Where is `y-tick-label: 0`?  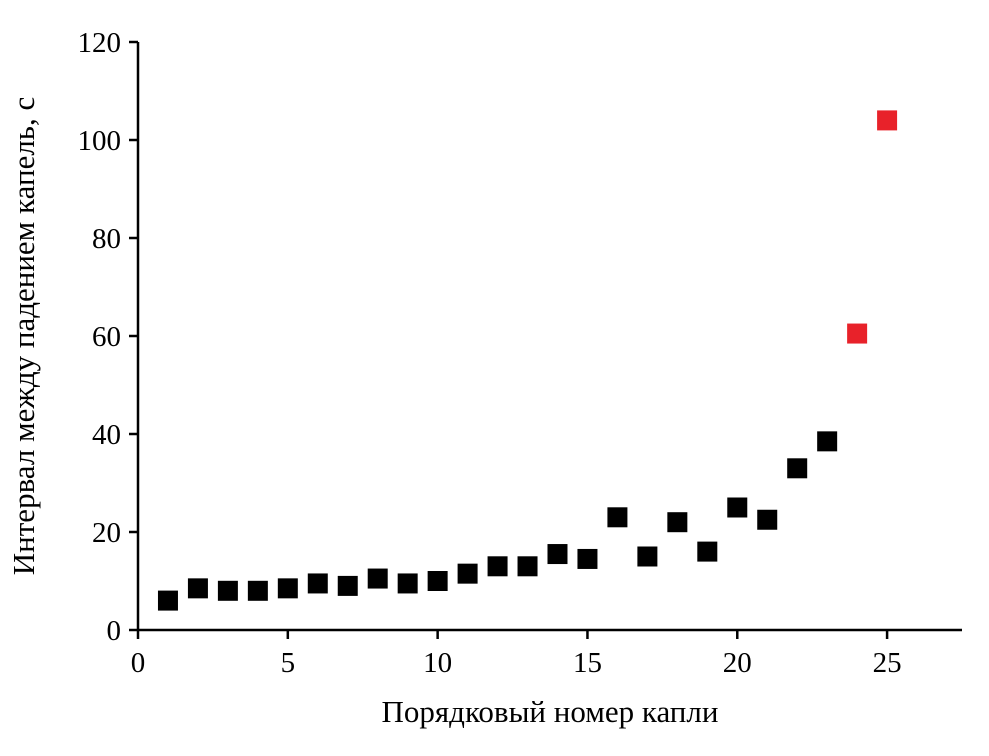
y-tick-label: 0 is located at coordinates (114, 631).